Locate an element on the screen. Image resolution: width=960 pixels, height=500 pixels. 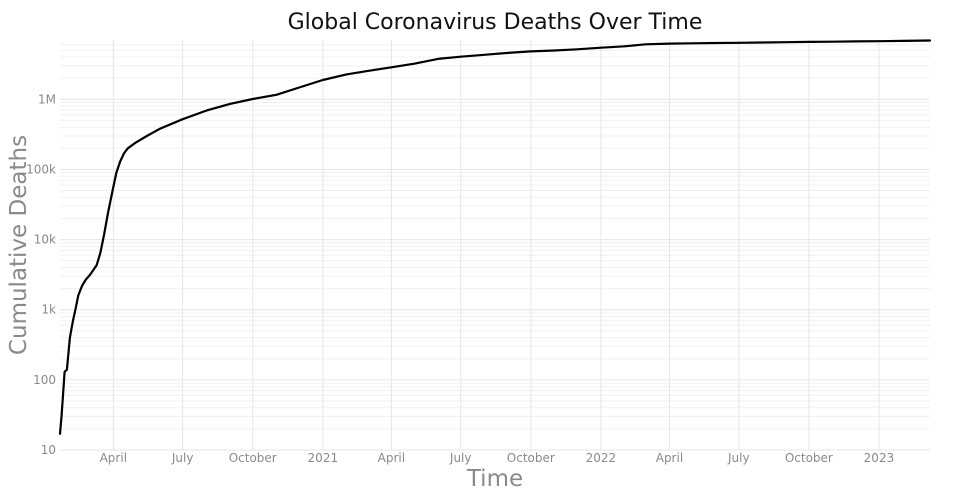
y-tick-label: 100 is located at coordinates (44, 380).